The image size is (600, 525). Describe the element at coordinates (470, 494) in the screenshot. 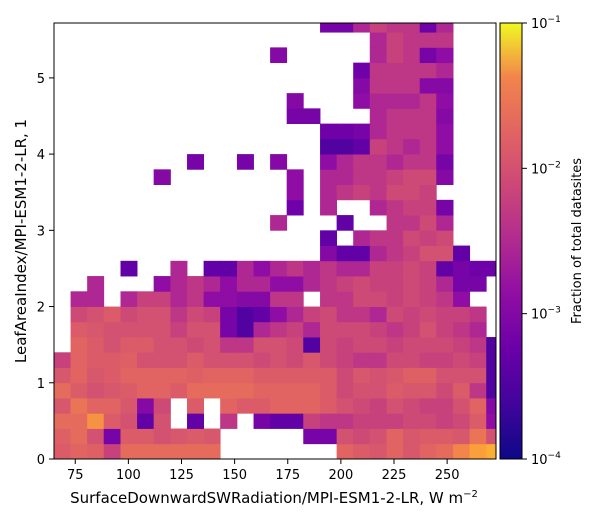

I see `x-axis-label-exponent: −2` at that location.